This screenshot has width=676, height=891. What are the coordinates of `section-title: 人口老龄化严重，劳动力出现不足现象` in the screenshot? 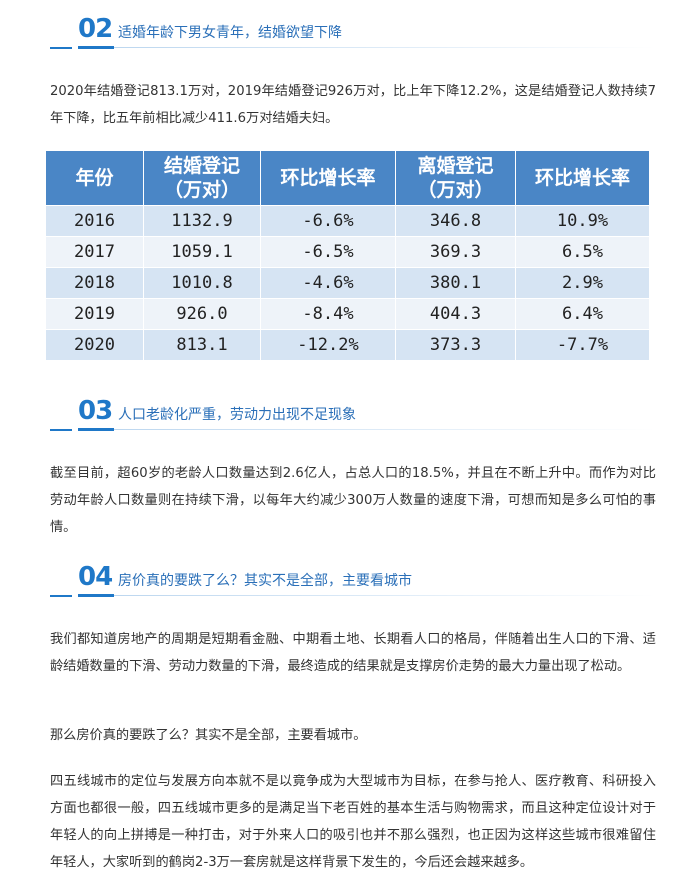 It's located at (237, 415).